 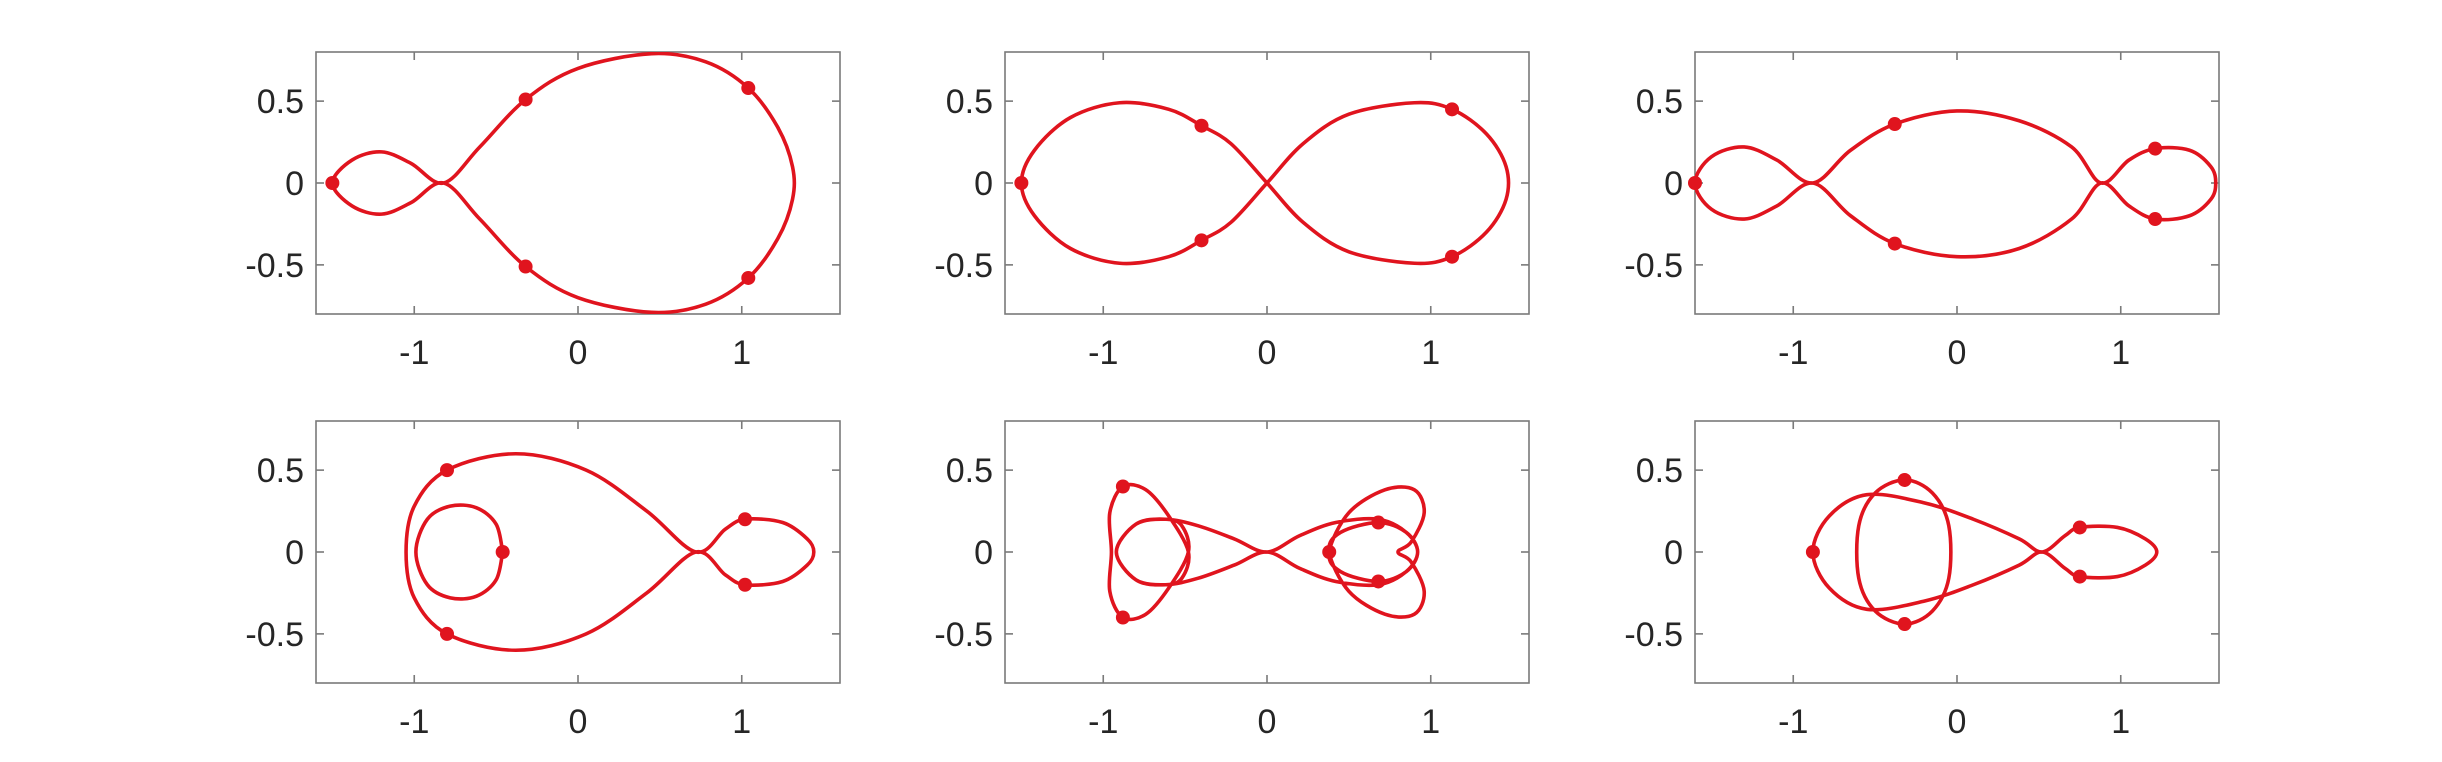 I want to click on panel-bottom-right: -1 0 1 0.5 0 -0.5, so click(x=1922, y=580).